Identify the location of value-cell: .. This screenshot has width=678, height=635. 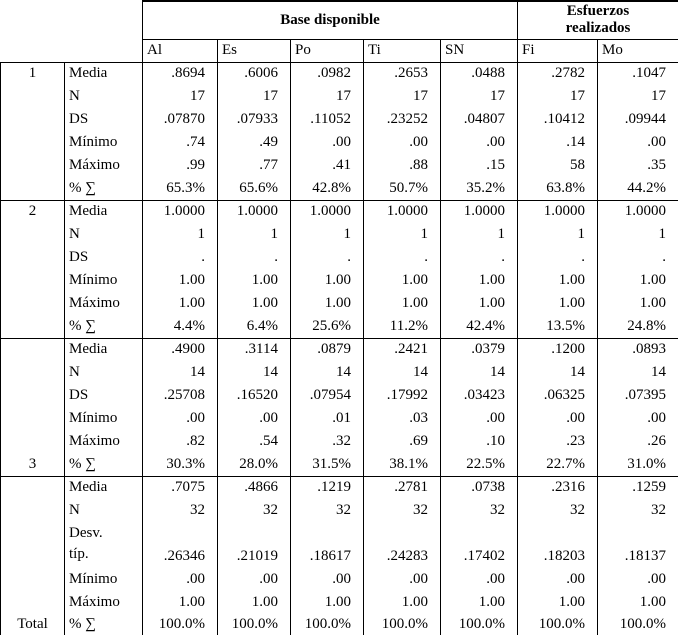
(558, 257).